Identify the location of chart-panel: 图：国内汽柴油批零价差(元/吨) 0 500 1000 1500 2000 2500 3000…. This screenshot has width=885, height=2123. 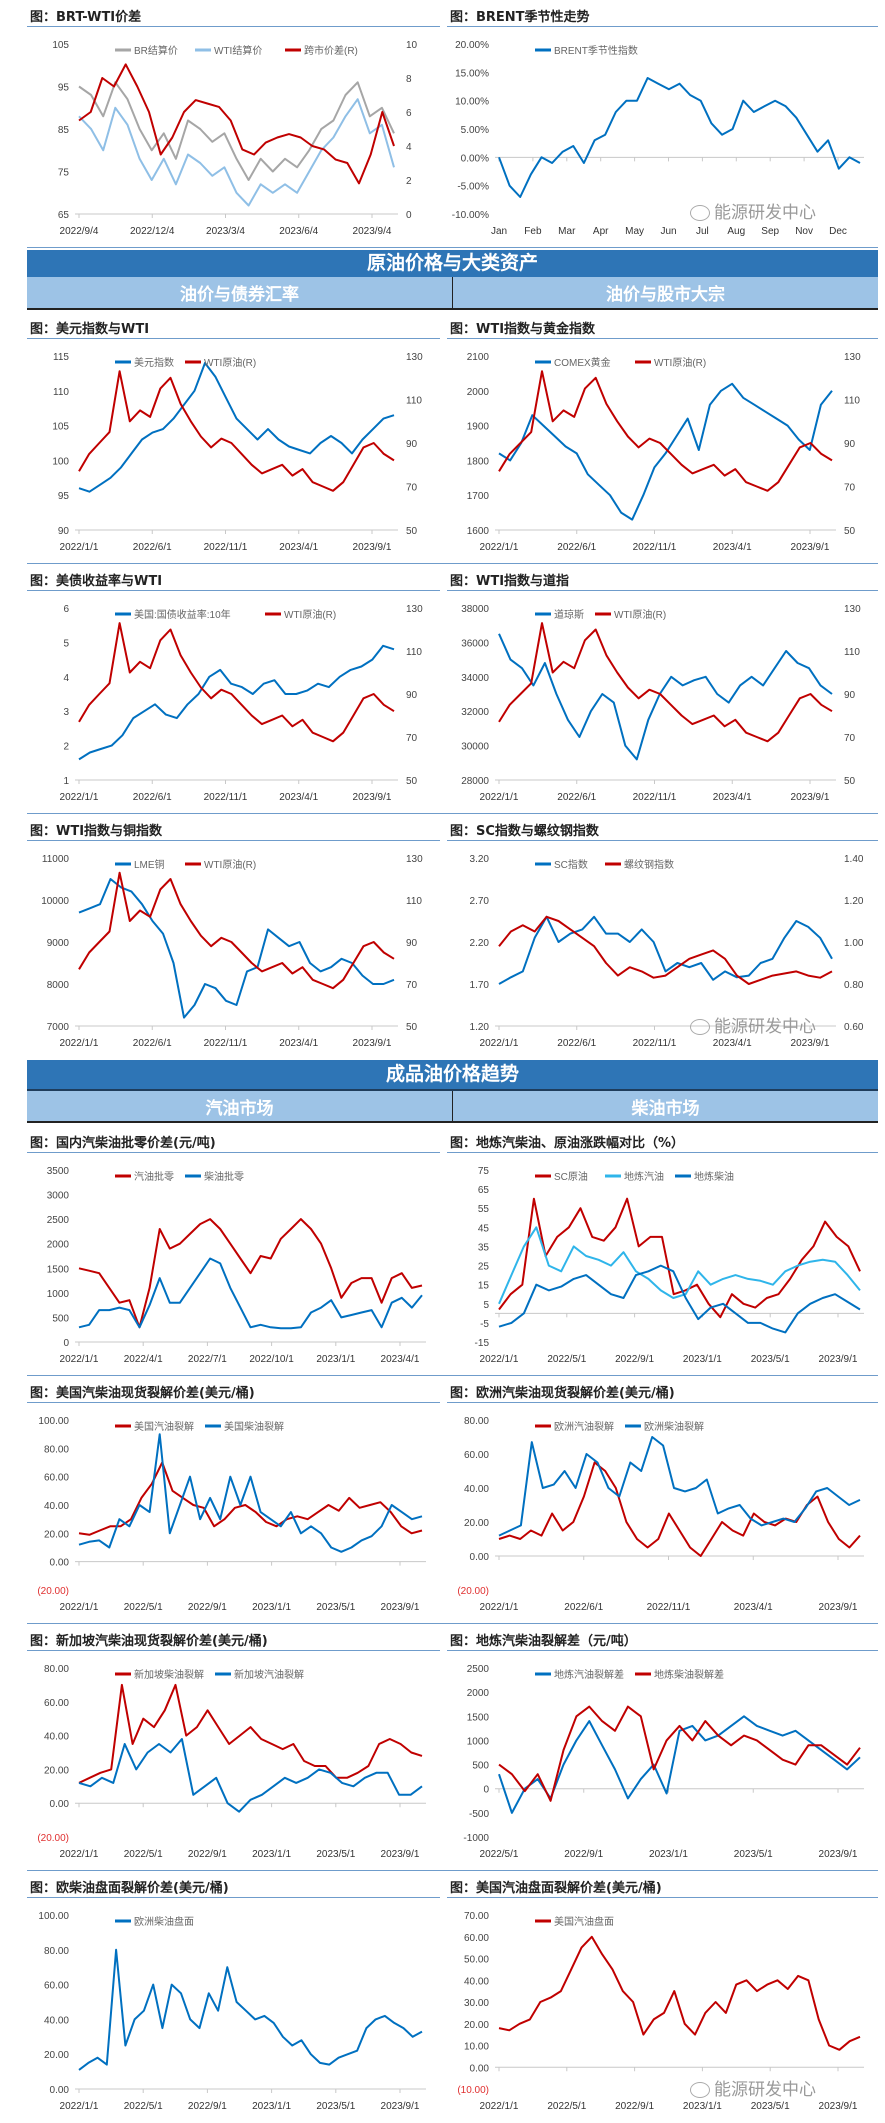
(233, 1251).